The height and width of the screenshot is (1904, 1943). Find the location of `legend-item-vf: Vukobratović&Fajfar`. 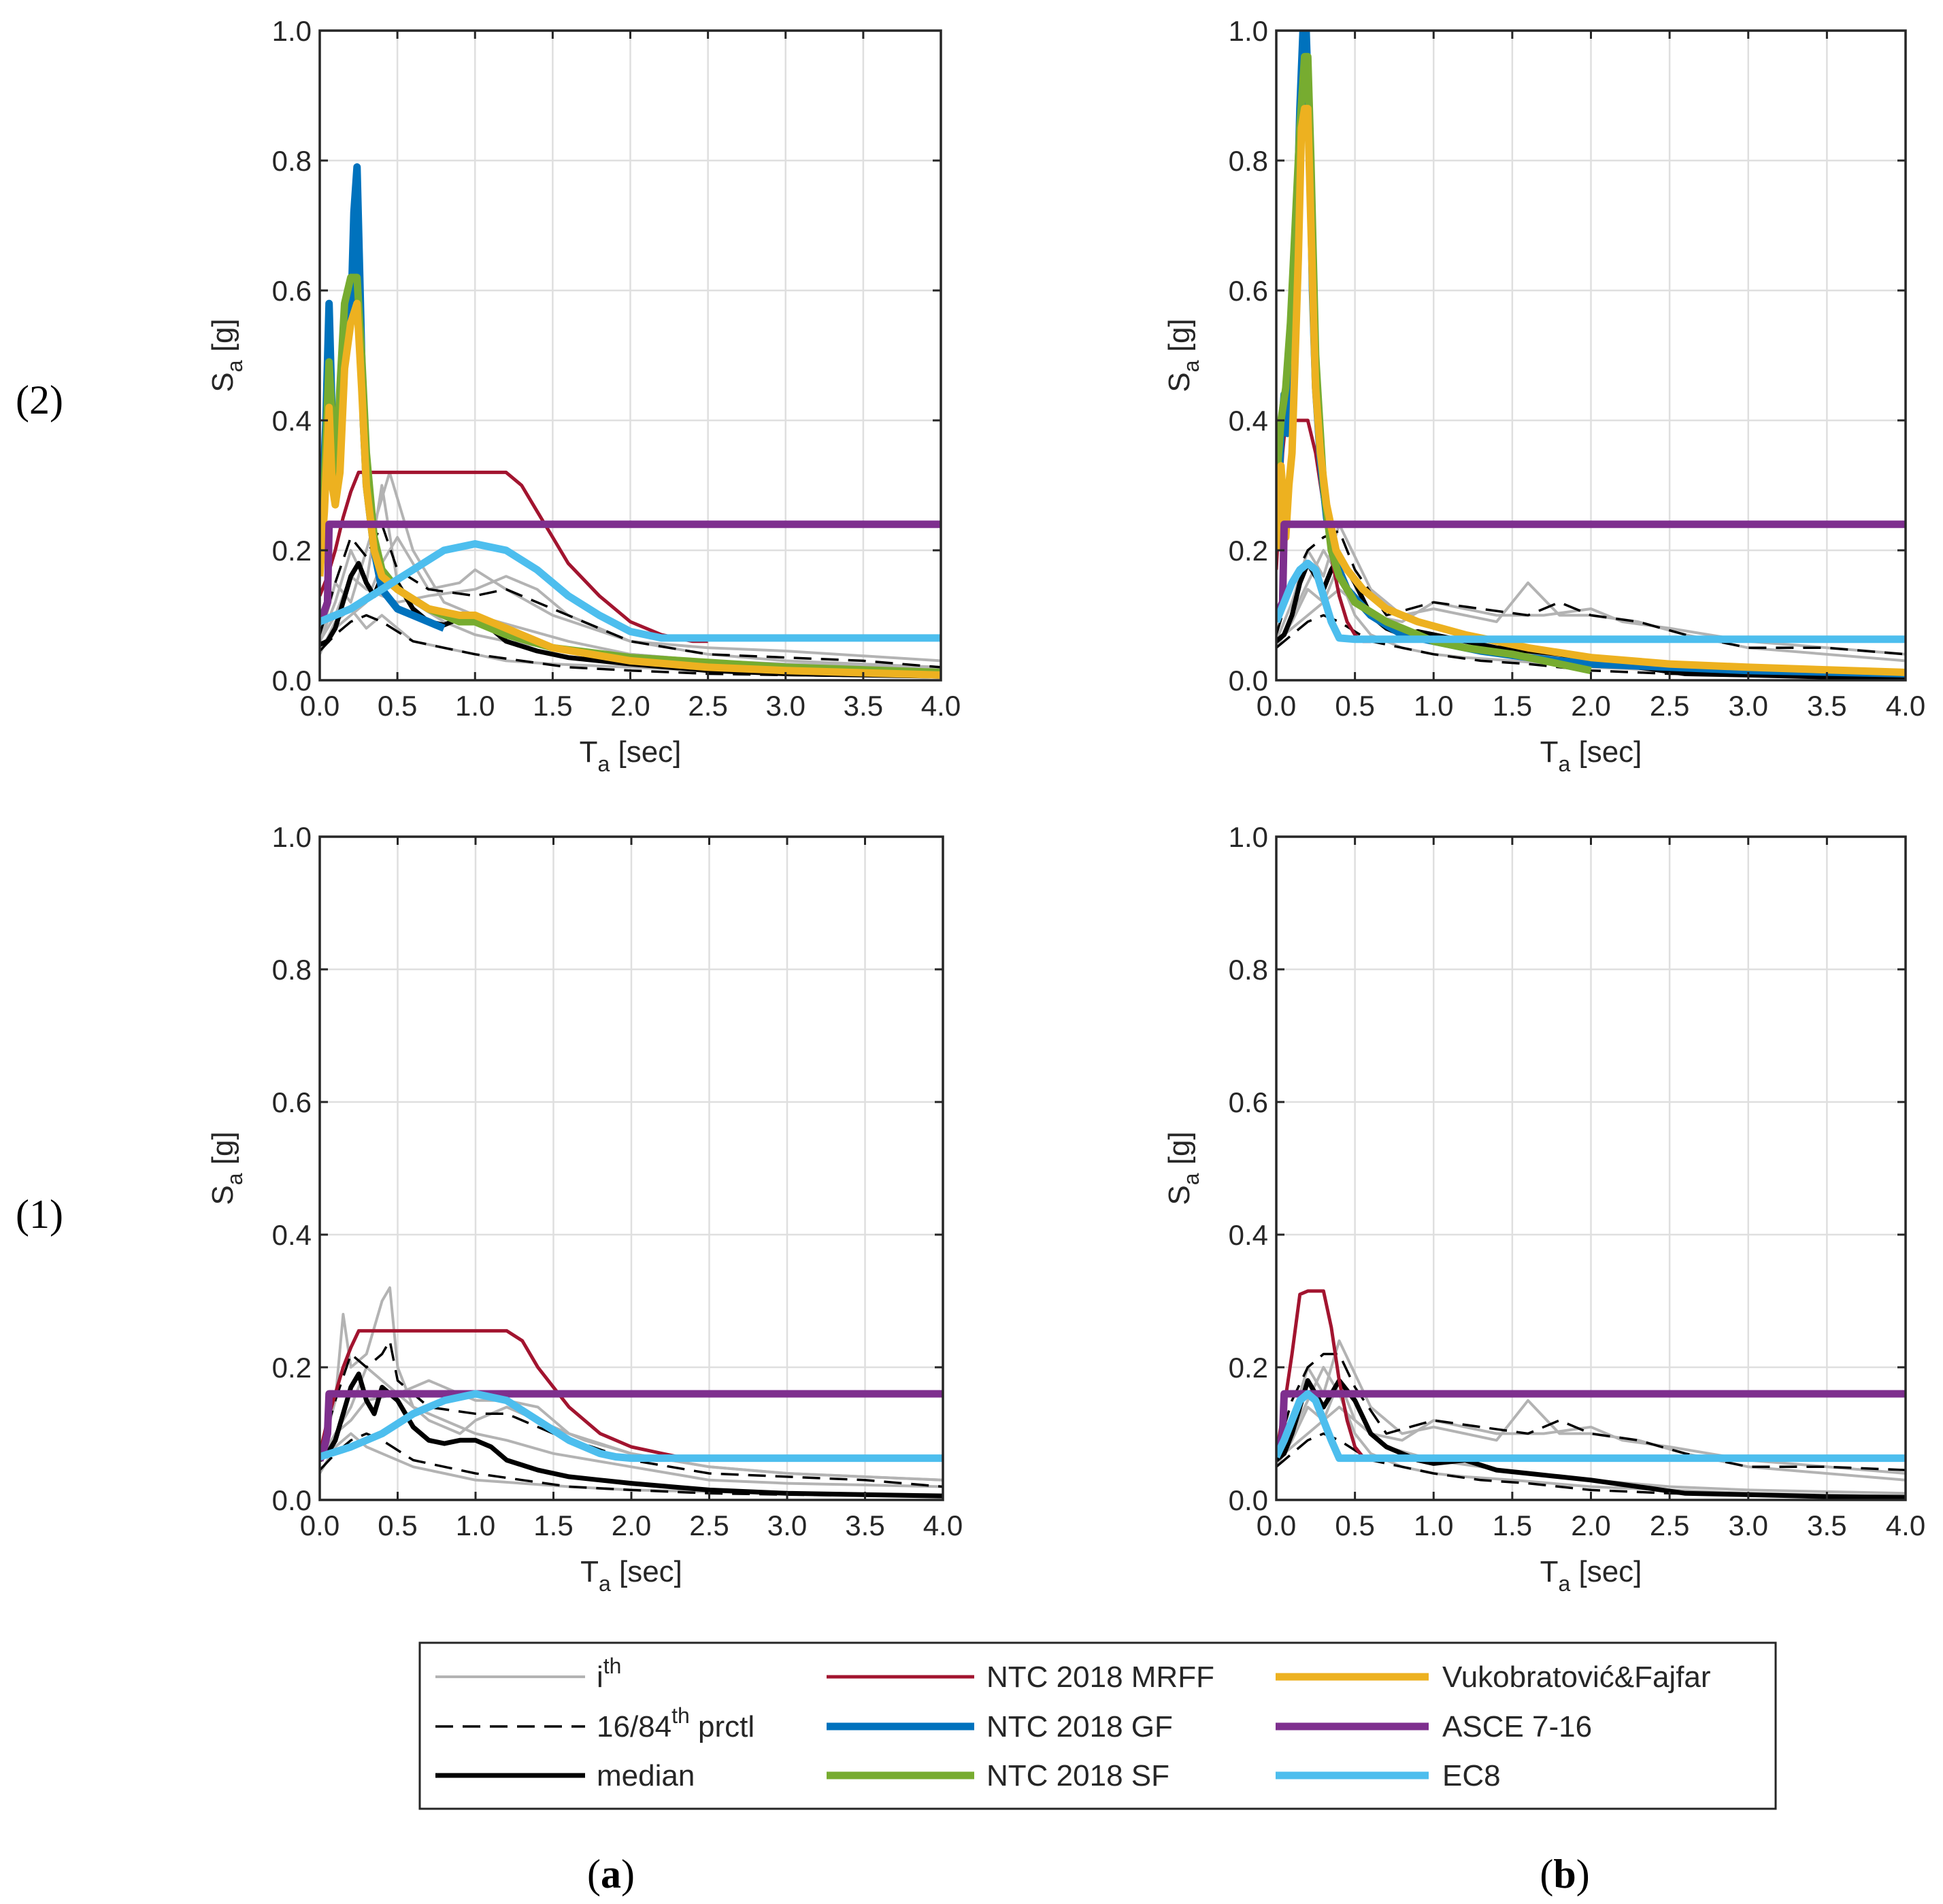

legend-item-vf: Vukobratović&Fajfar is located at coordinates (1493, 1677).